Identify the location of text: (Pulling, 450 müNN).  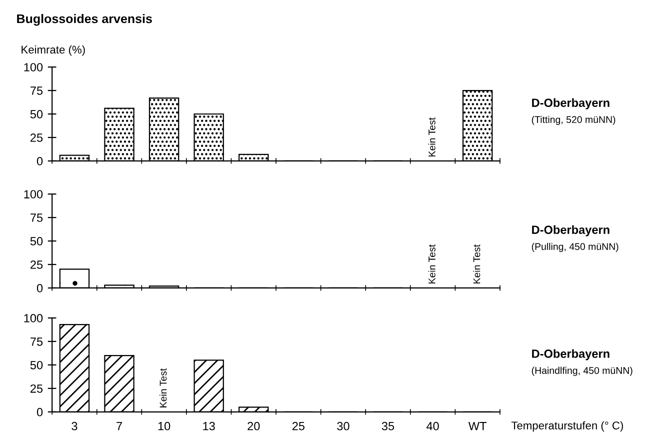
(575, 247).